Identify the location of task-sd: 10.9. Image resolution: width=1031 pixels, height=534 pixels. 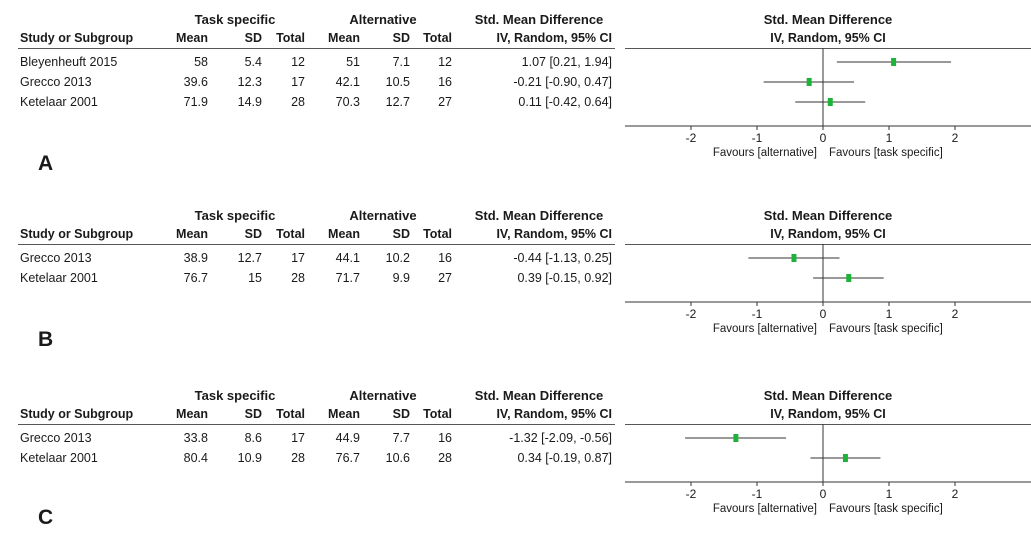
(249, 458).